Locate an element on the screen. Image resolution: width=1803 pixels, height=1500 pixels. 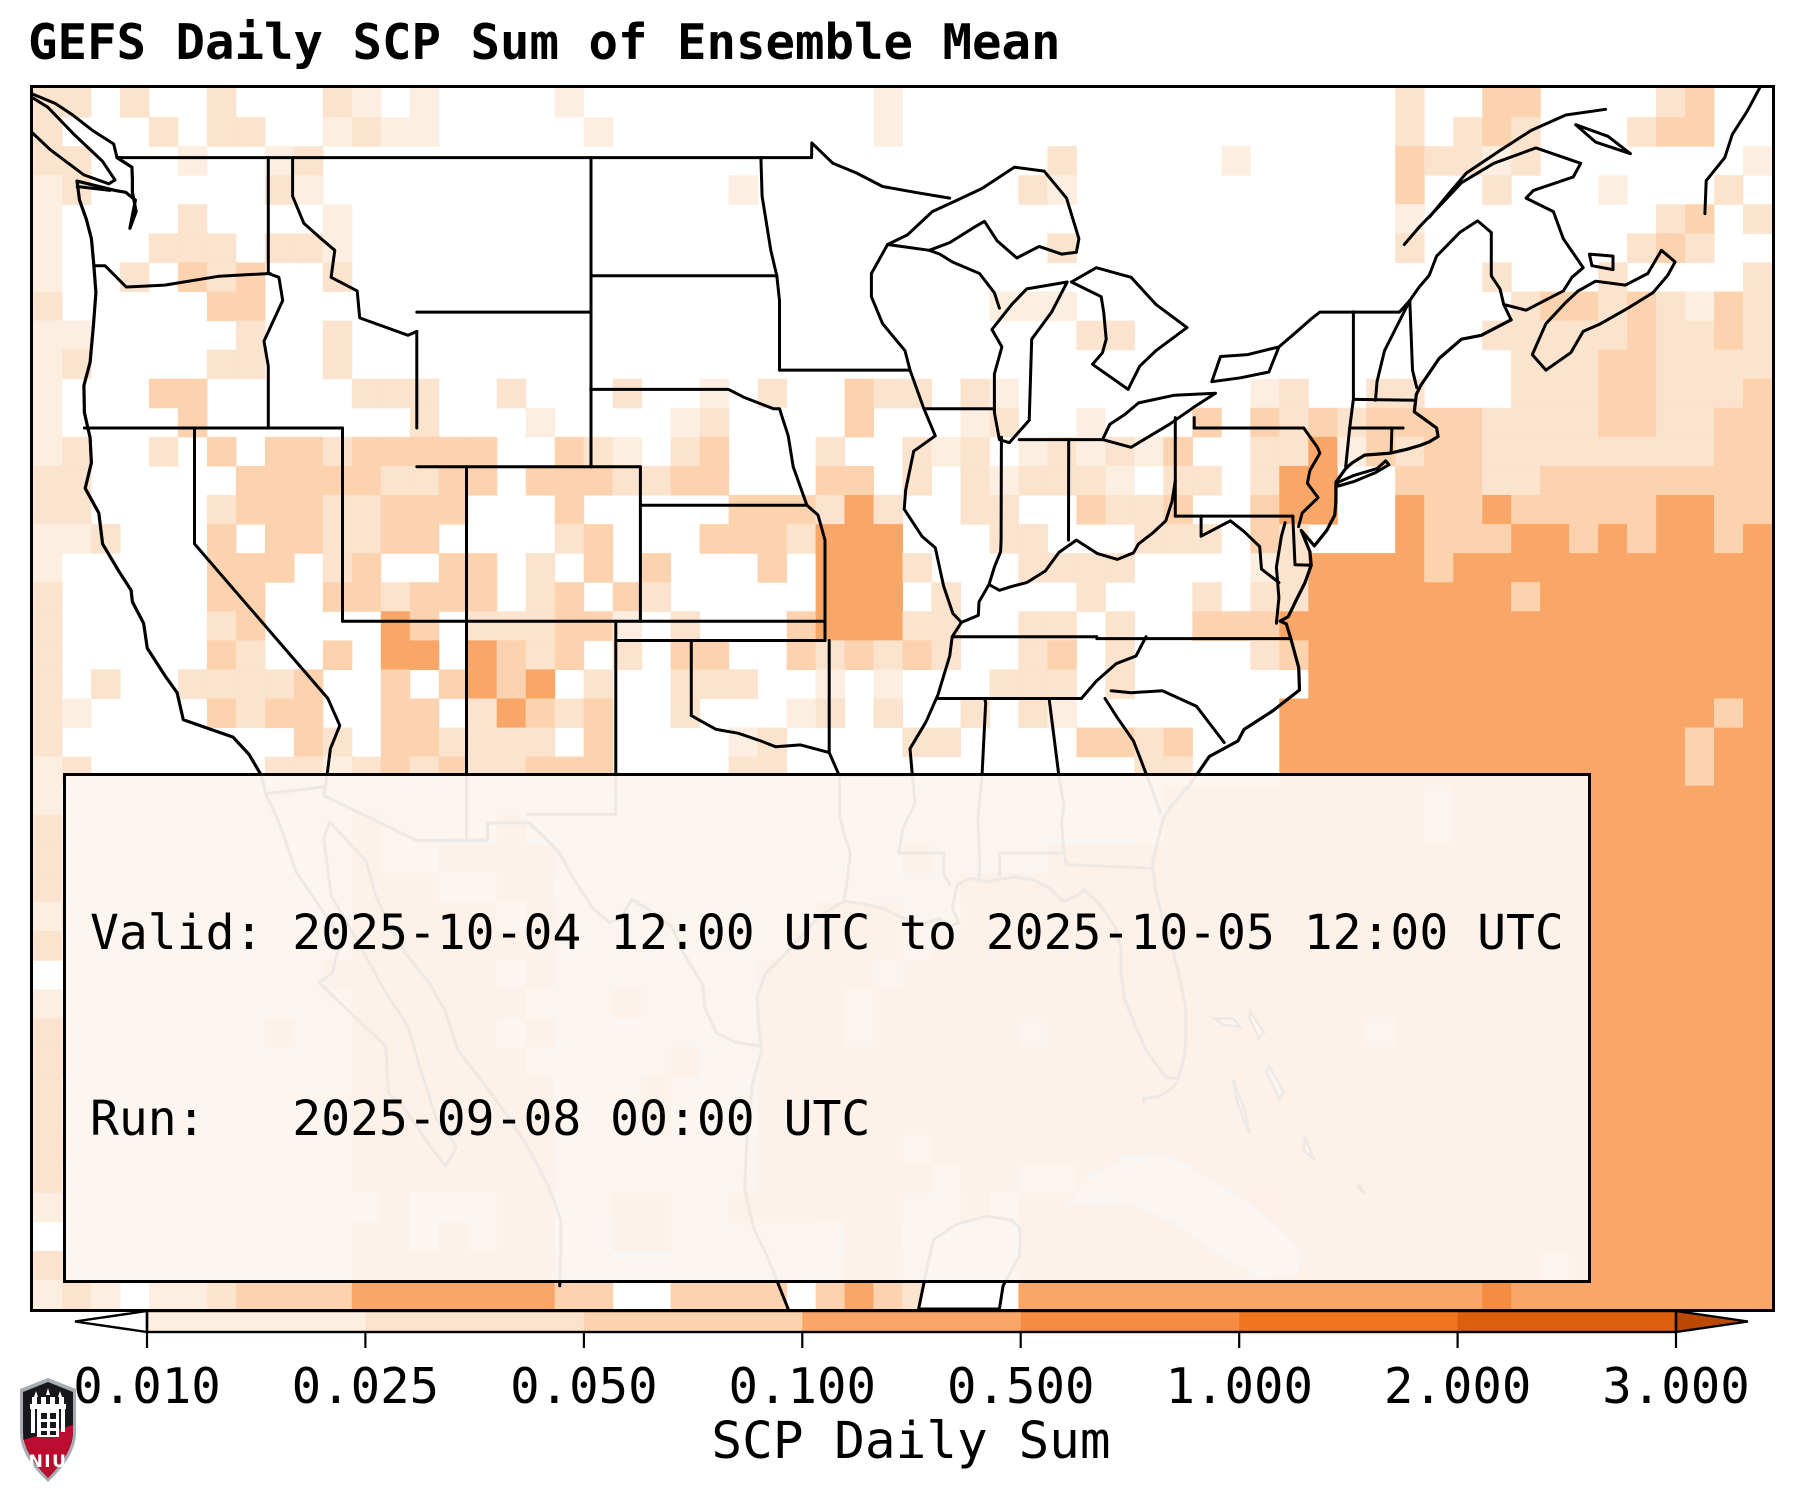
niu-logo-text: NIU is located at coordinates (48, 1462).